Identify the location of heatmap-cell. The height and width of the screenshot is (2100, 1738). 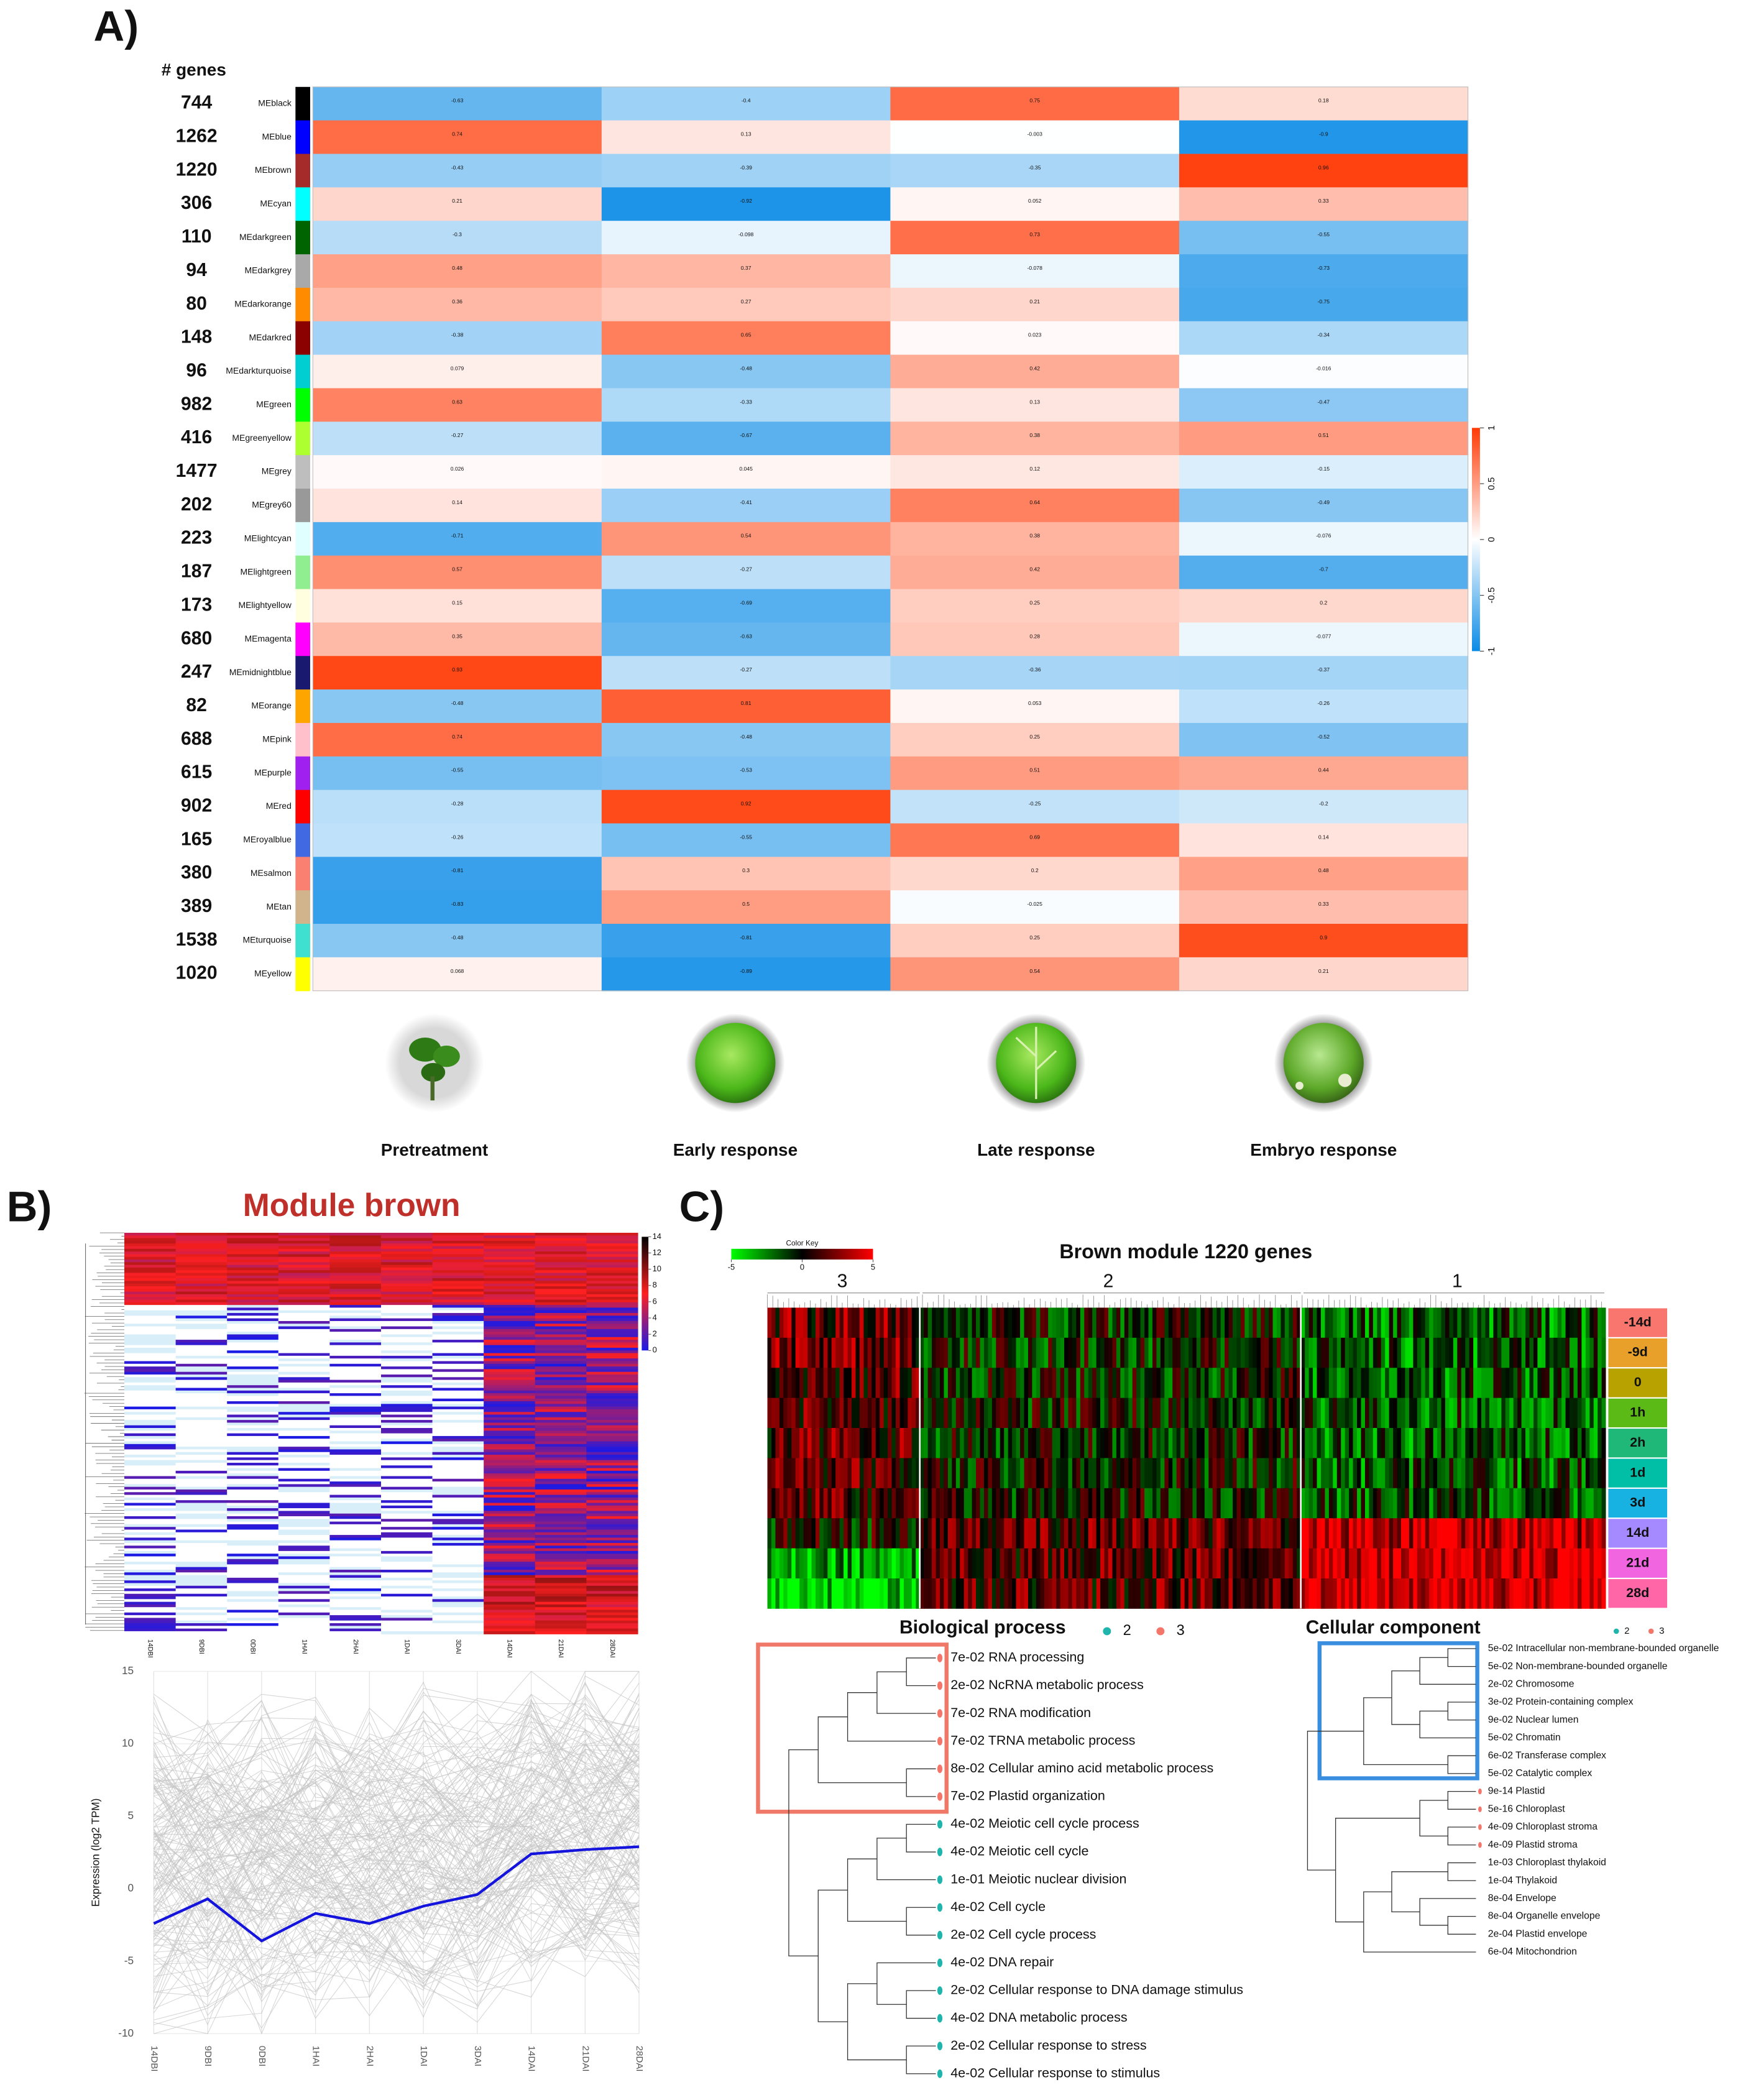
(458, 271).